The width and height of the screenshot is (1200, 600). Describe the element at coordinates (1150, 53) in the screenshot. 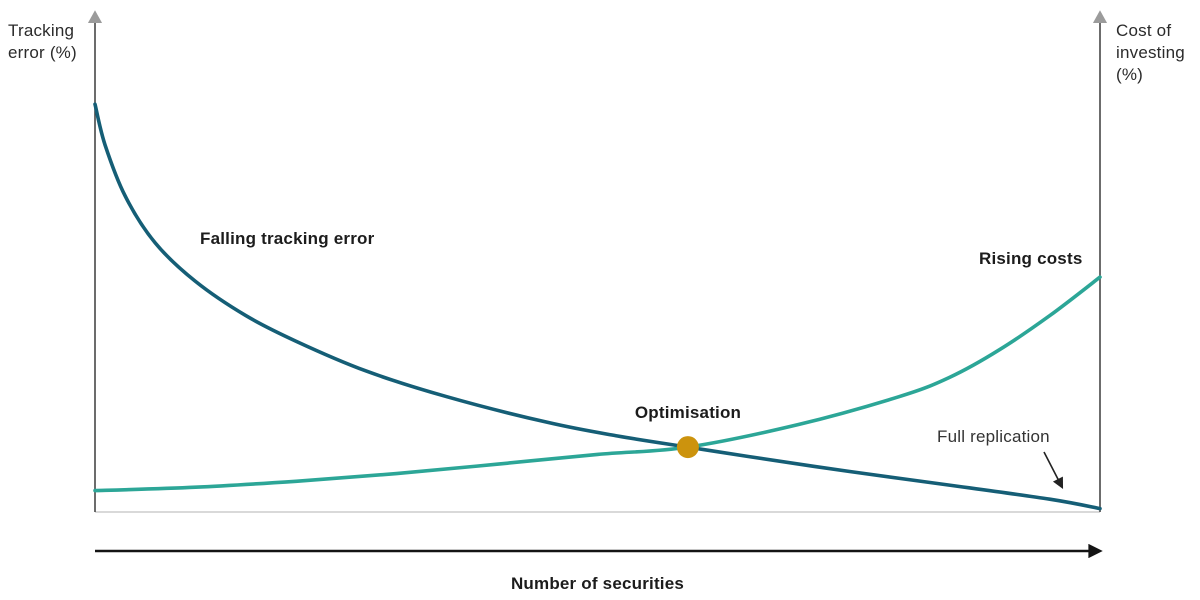

I see `right-axis-label: Cost of investing (%)` at that location.